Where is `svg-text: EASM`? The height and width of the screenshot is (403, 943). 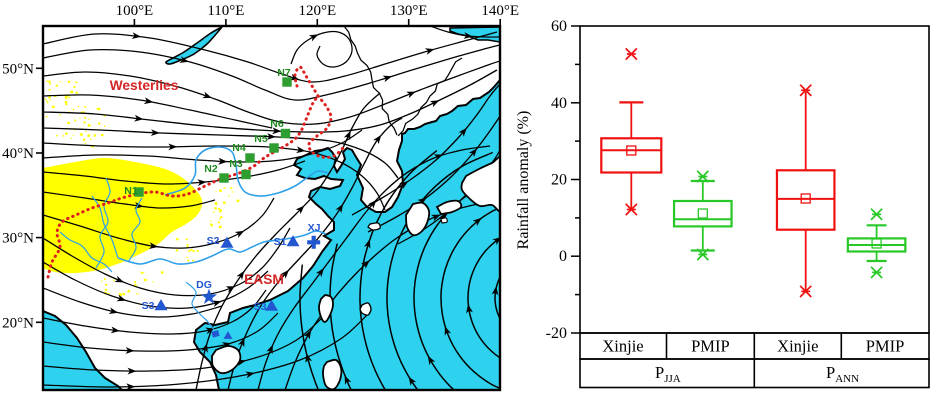
svg-text: EASM is located at coordinates (264, 279).